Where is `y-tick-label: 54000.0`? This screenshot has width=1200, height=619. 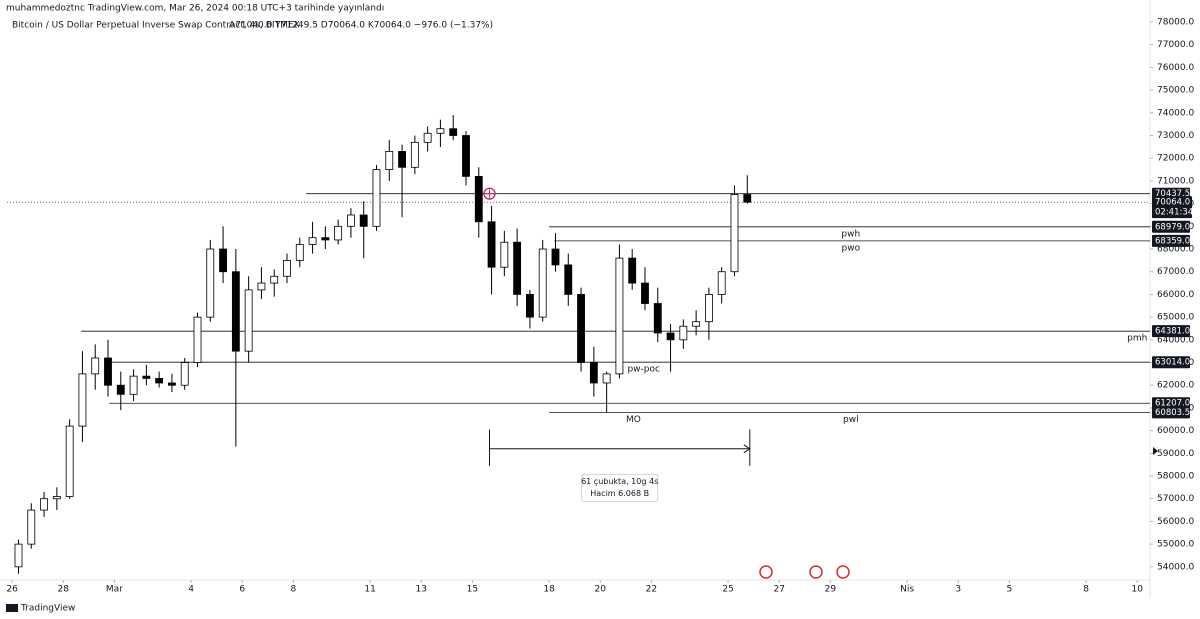
y-tick-label: 54000.0 is located at coordinates (1175, 567).